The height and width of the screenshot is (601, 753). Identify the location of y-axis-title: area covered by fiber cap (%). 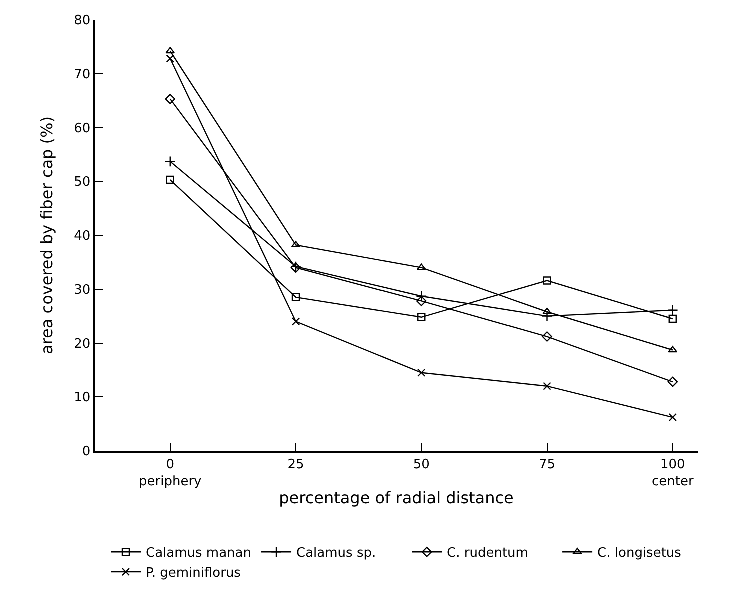
(47, 235).